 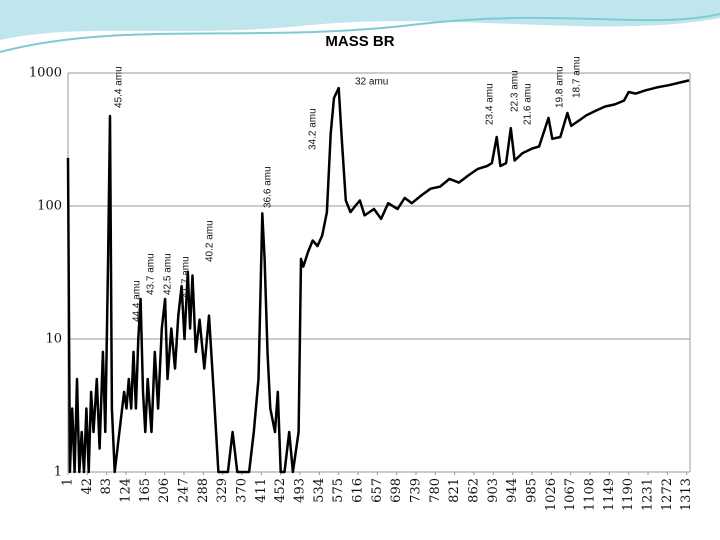 What do you see at coordinates (628, 494) in the screenshot?
I see `x-tick-label: 1190` at bounding box center [628, 494].